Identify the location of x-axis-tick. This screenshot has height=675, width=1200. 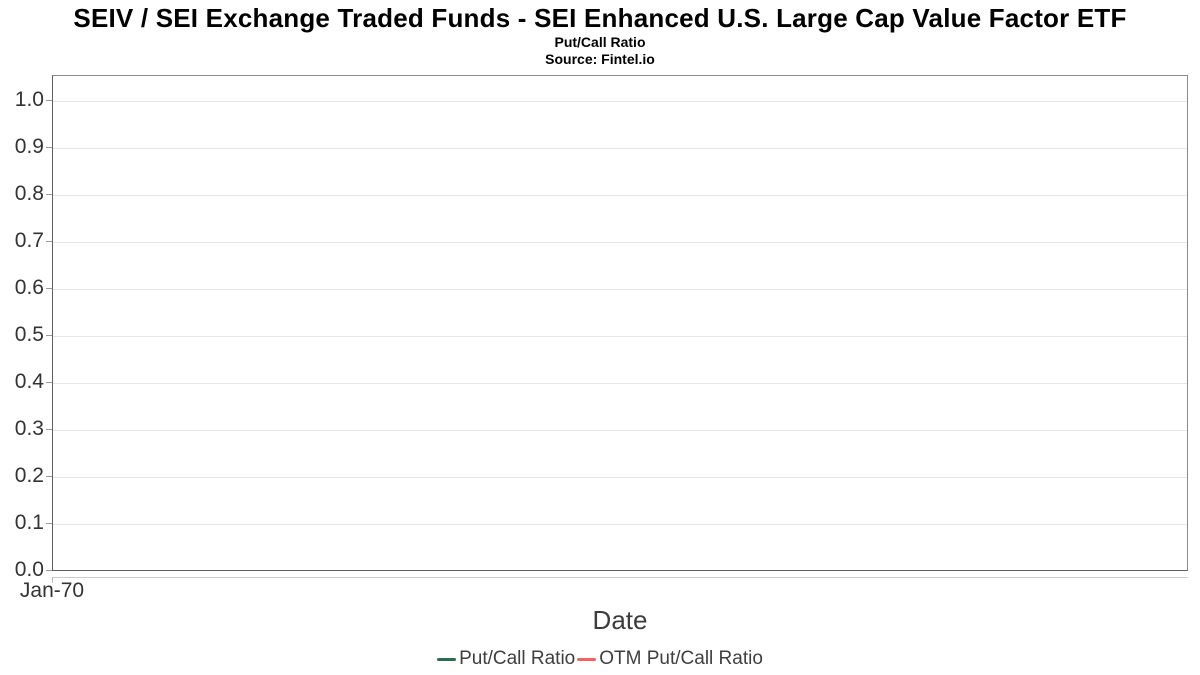
(52, 580).